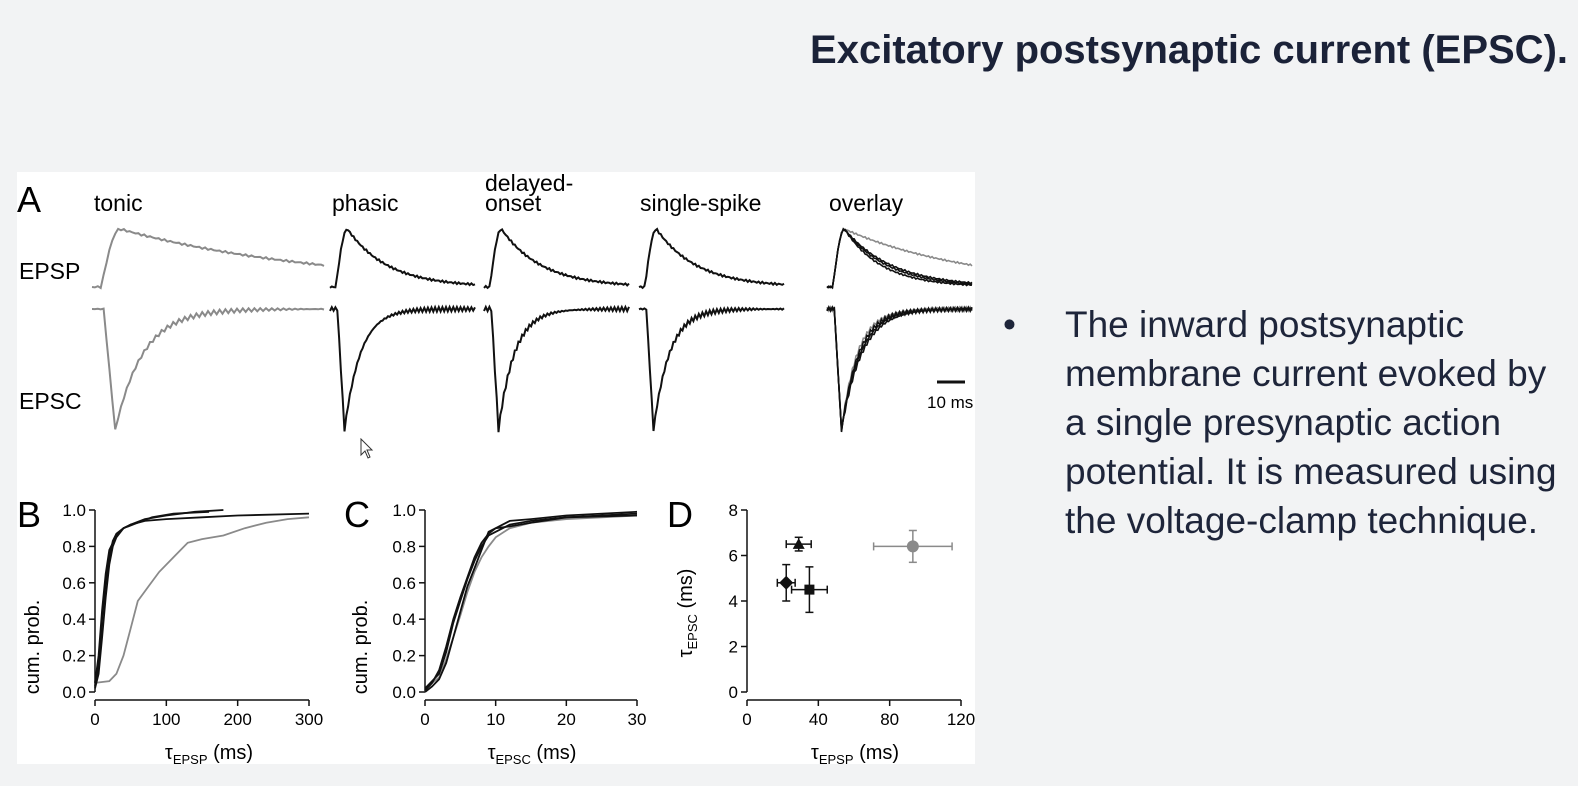 This screenshot has width=1578, height=786. I want to click on epsp-trace-tonic, so click(208, 258).